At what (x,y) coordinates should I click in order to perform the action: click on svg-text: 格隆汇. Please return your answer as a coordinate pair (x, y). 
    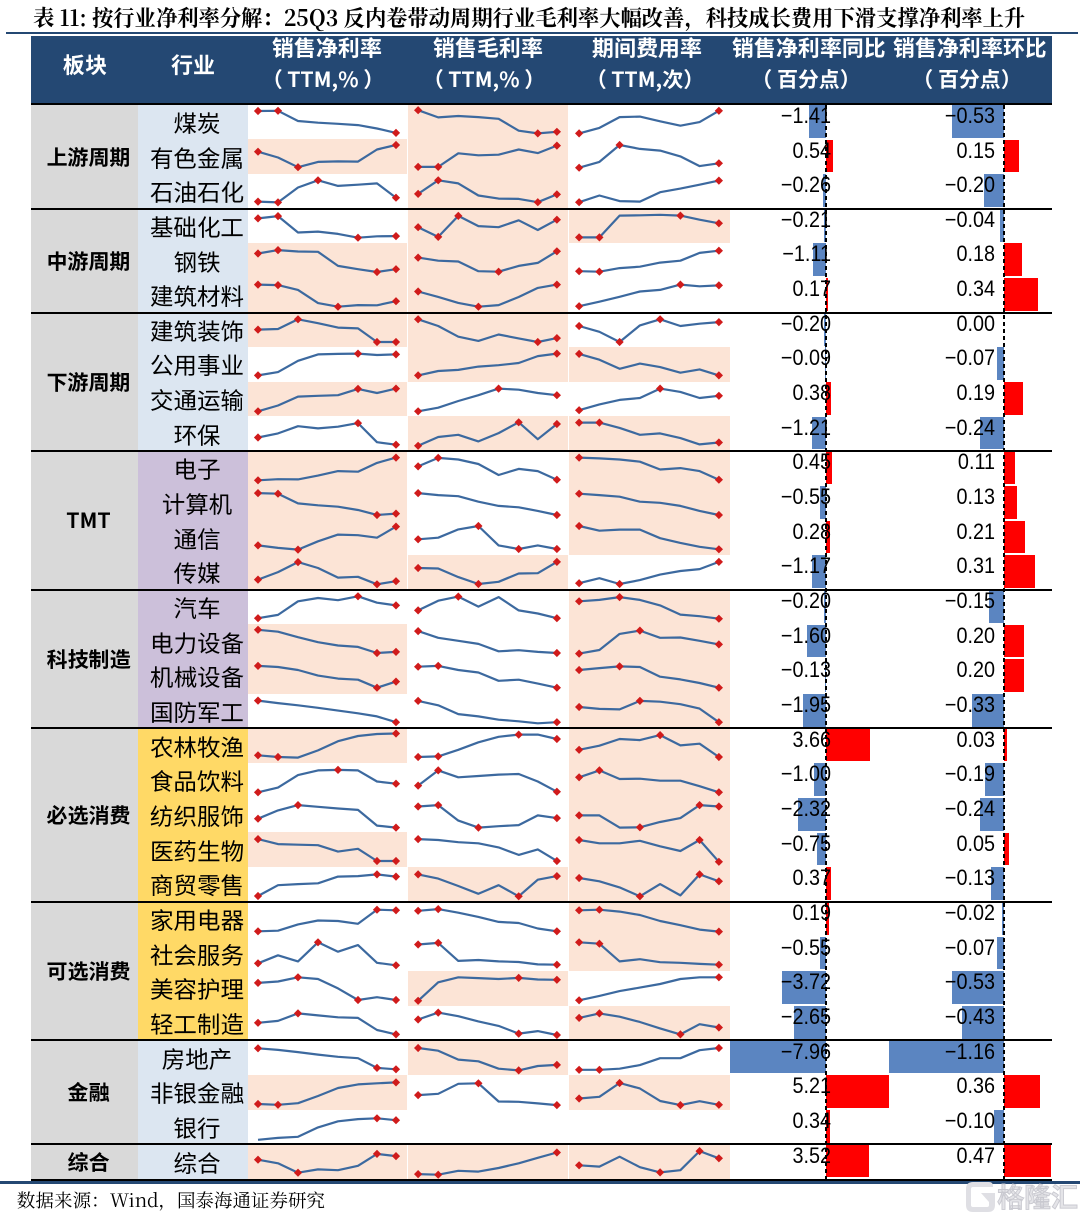
    Looking at the image, I should click on (1037, 1197).